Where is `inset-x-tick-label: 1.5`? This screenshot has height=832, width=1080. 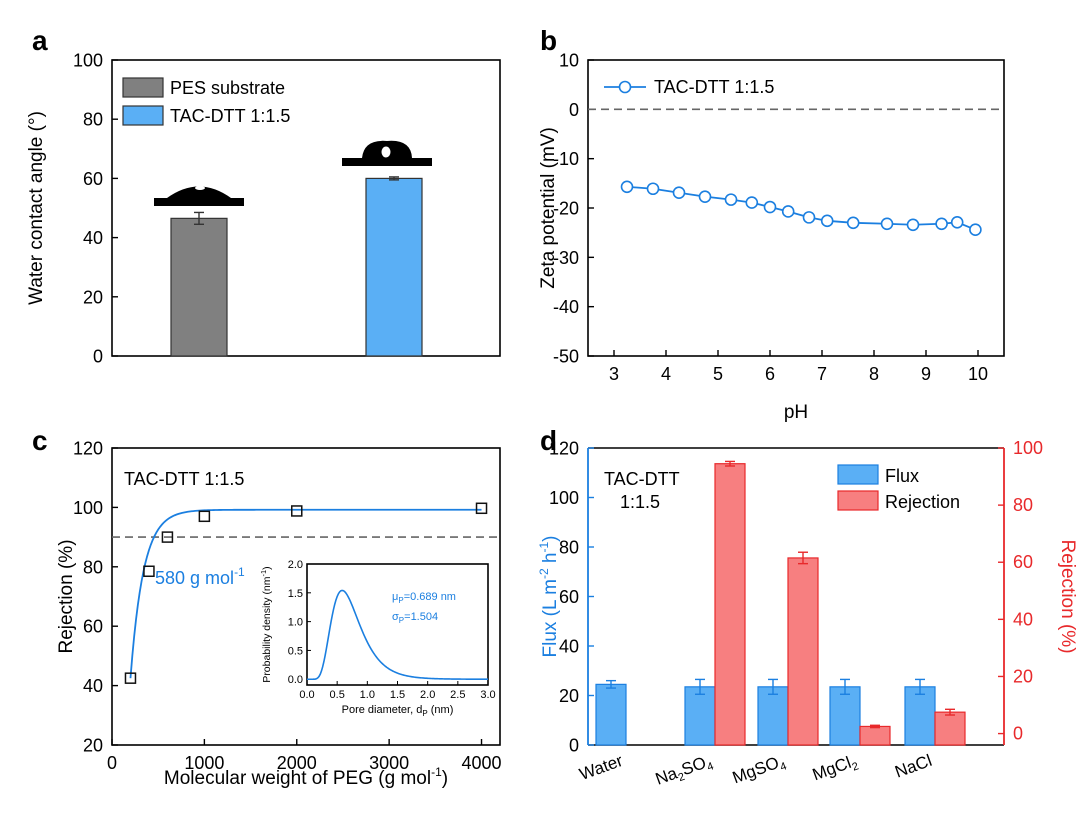
inset-x-tick-label: 1.5 is located at coordinates (397, 695).